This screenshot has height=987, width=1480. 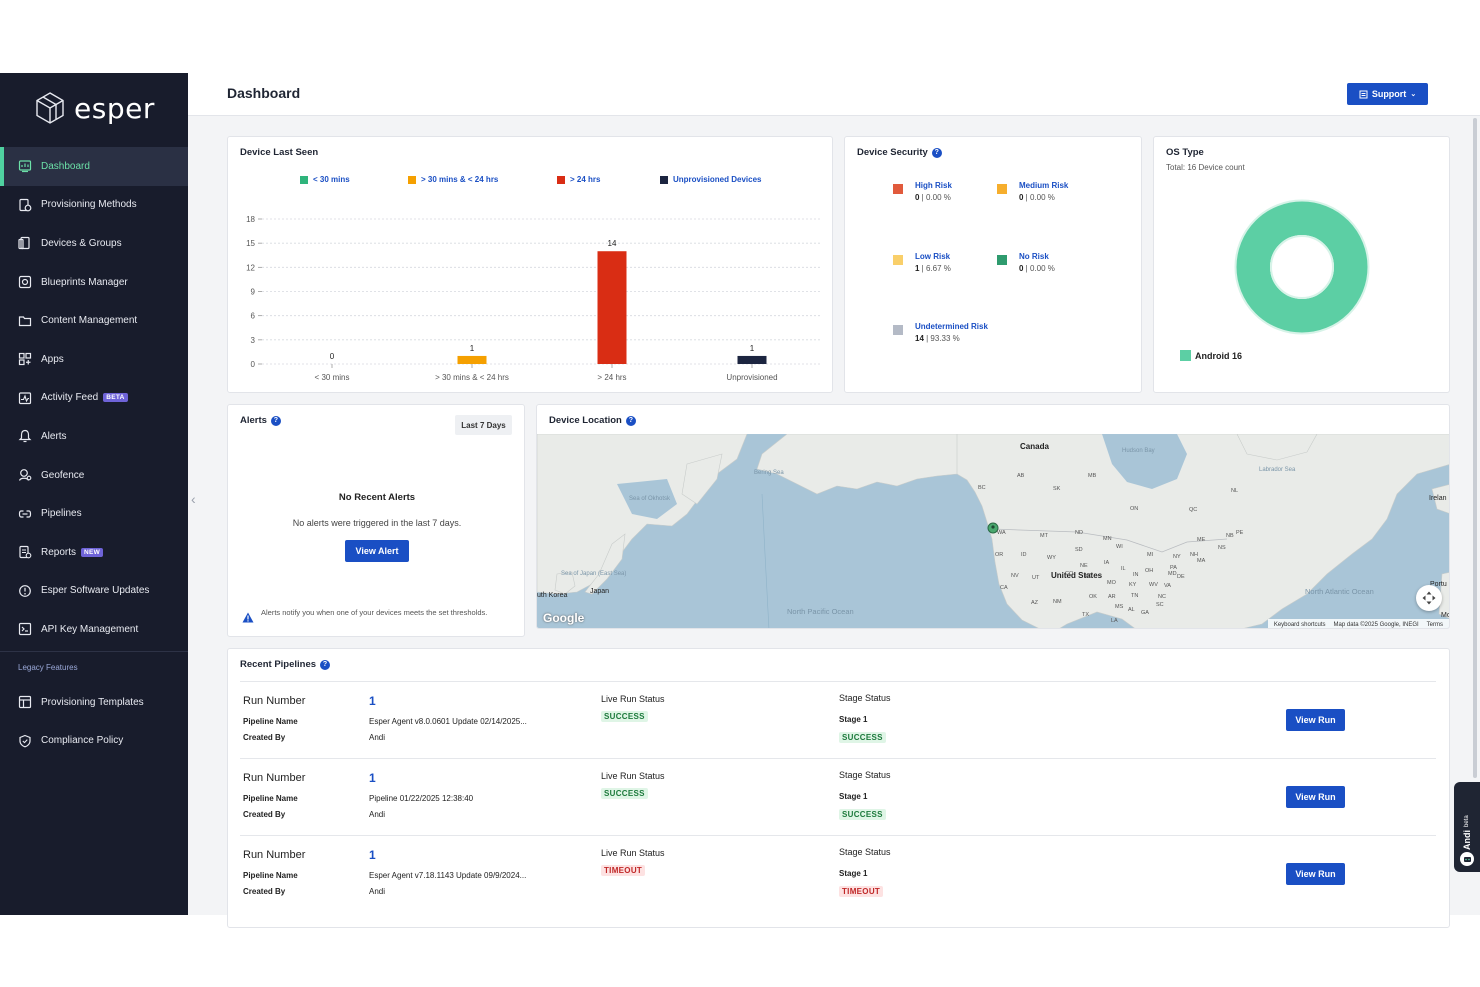 I want to click on bar-30-mins-and-24-hrs, so click(x=472, y=359).